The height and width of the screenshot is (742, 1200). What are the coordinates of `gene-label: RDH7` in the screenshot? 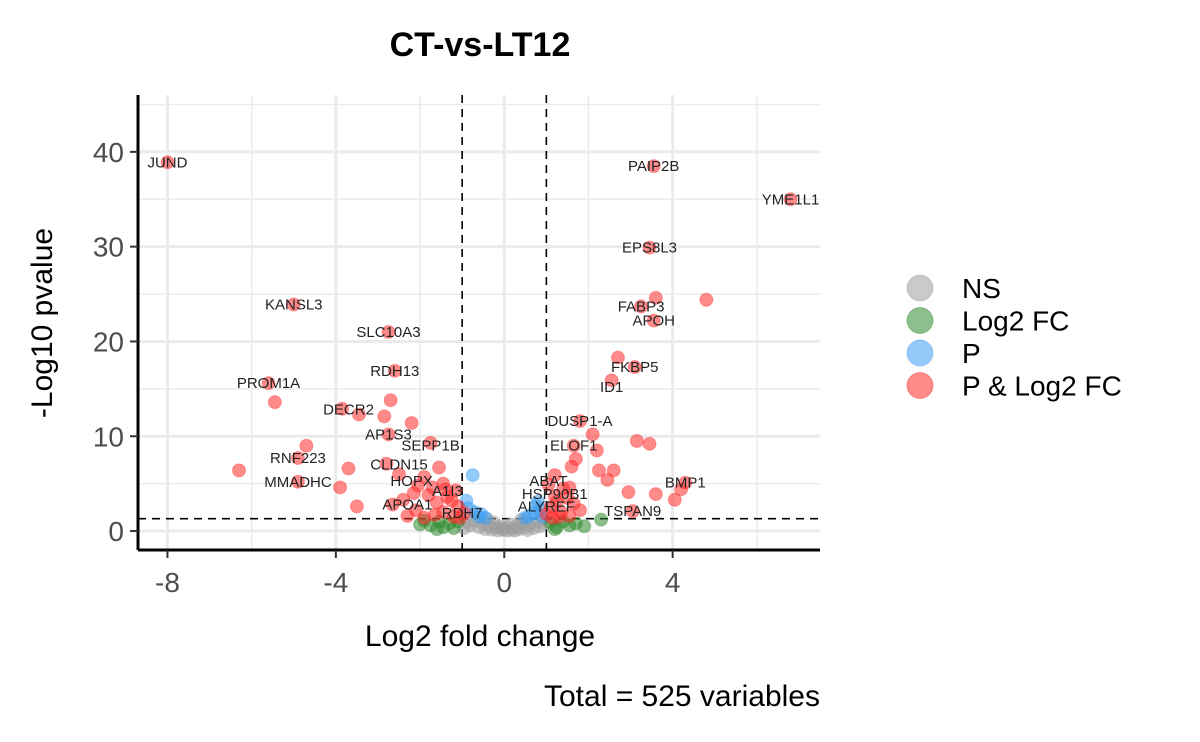 It's located at (462, 513).